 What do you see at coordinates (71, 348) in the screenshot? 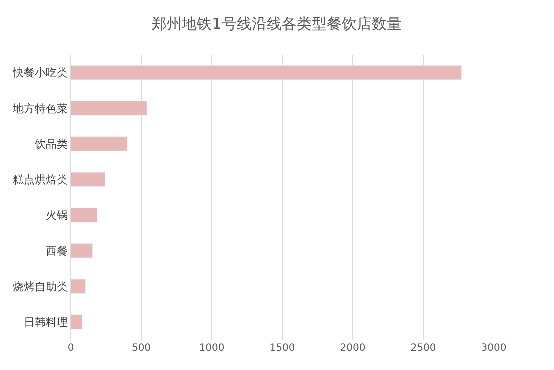
I see `x-tick-label: 0` at bounding box center [71, 348].